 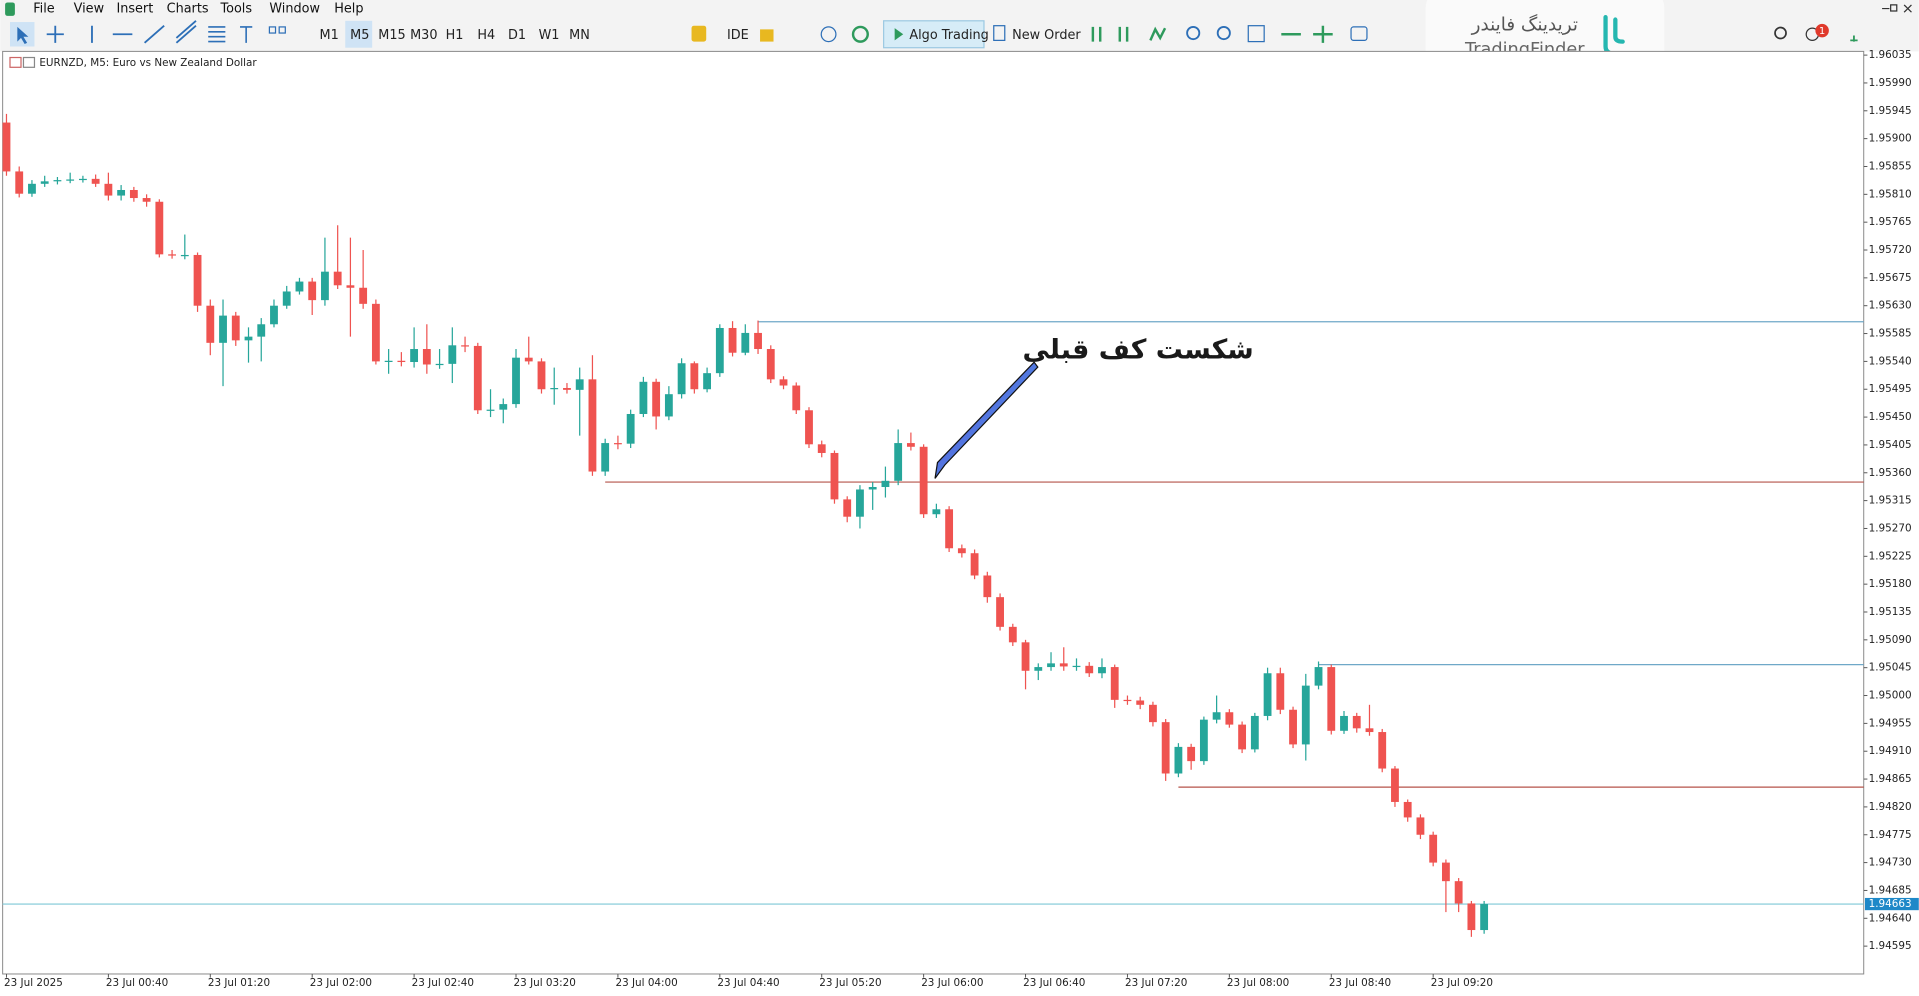 What do you see at coordinates (1890, 556) in the screenshot?
I see `y-tick-label: 1.95225` at bounding box center [1890, 556].